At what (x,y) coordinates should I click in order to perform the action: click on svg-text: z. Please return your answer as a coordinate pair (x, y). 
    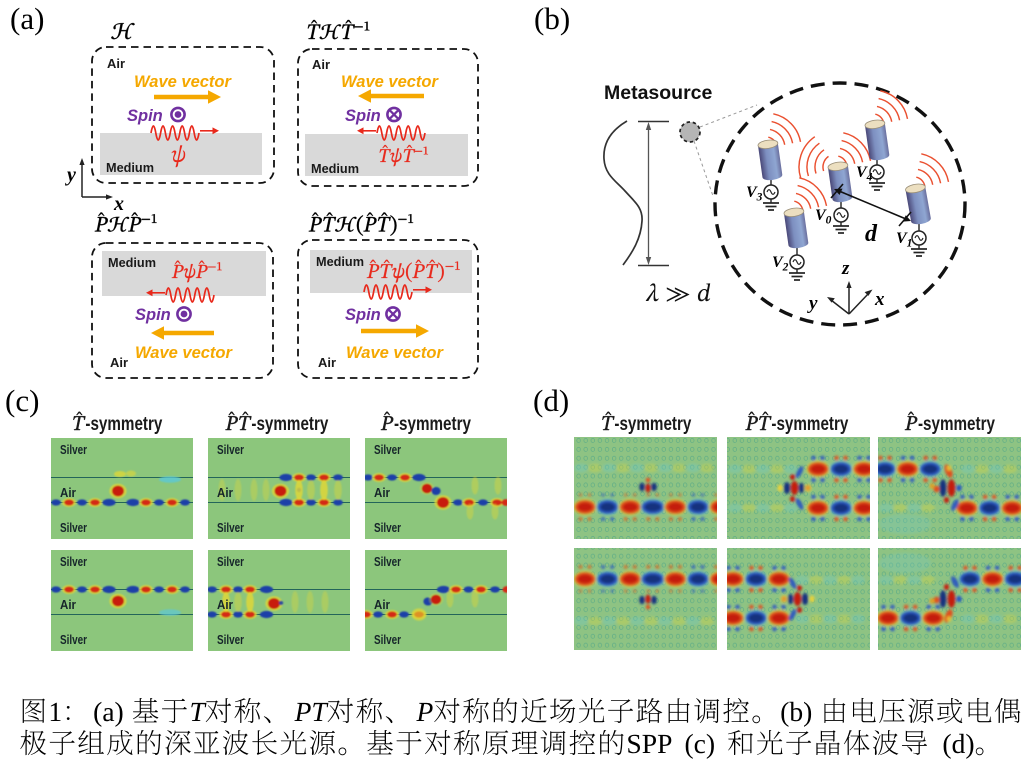
    Looking at the image, I should click on (845, 268).